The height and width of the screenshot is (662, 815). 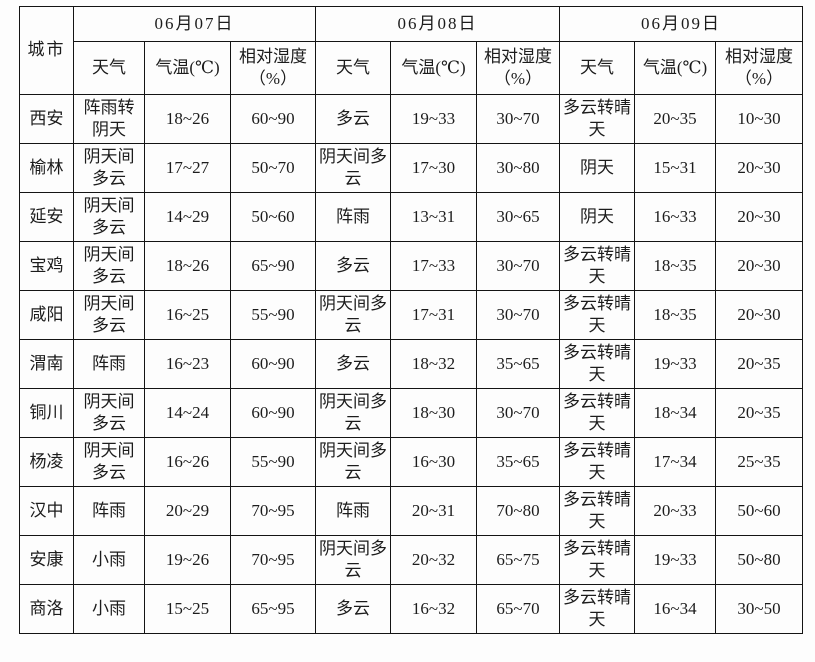 I want to click on city-cell: 铜川, so click(x=46, y=413).